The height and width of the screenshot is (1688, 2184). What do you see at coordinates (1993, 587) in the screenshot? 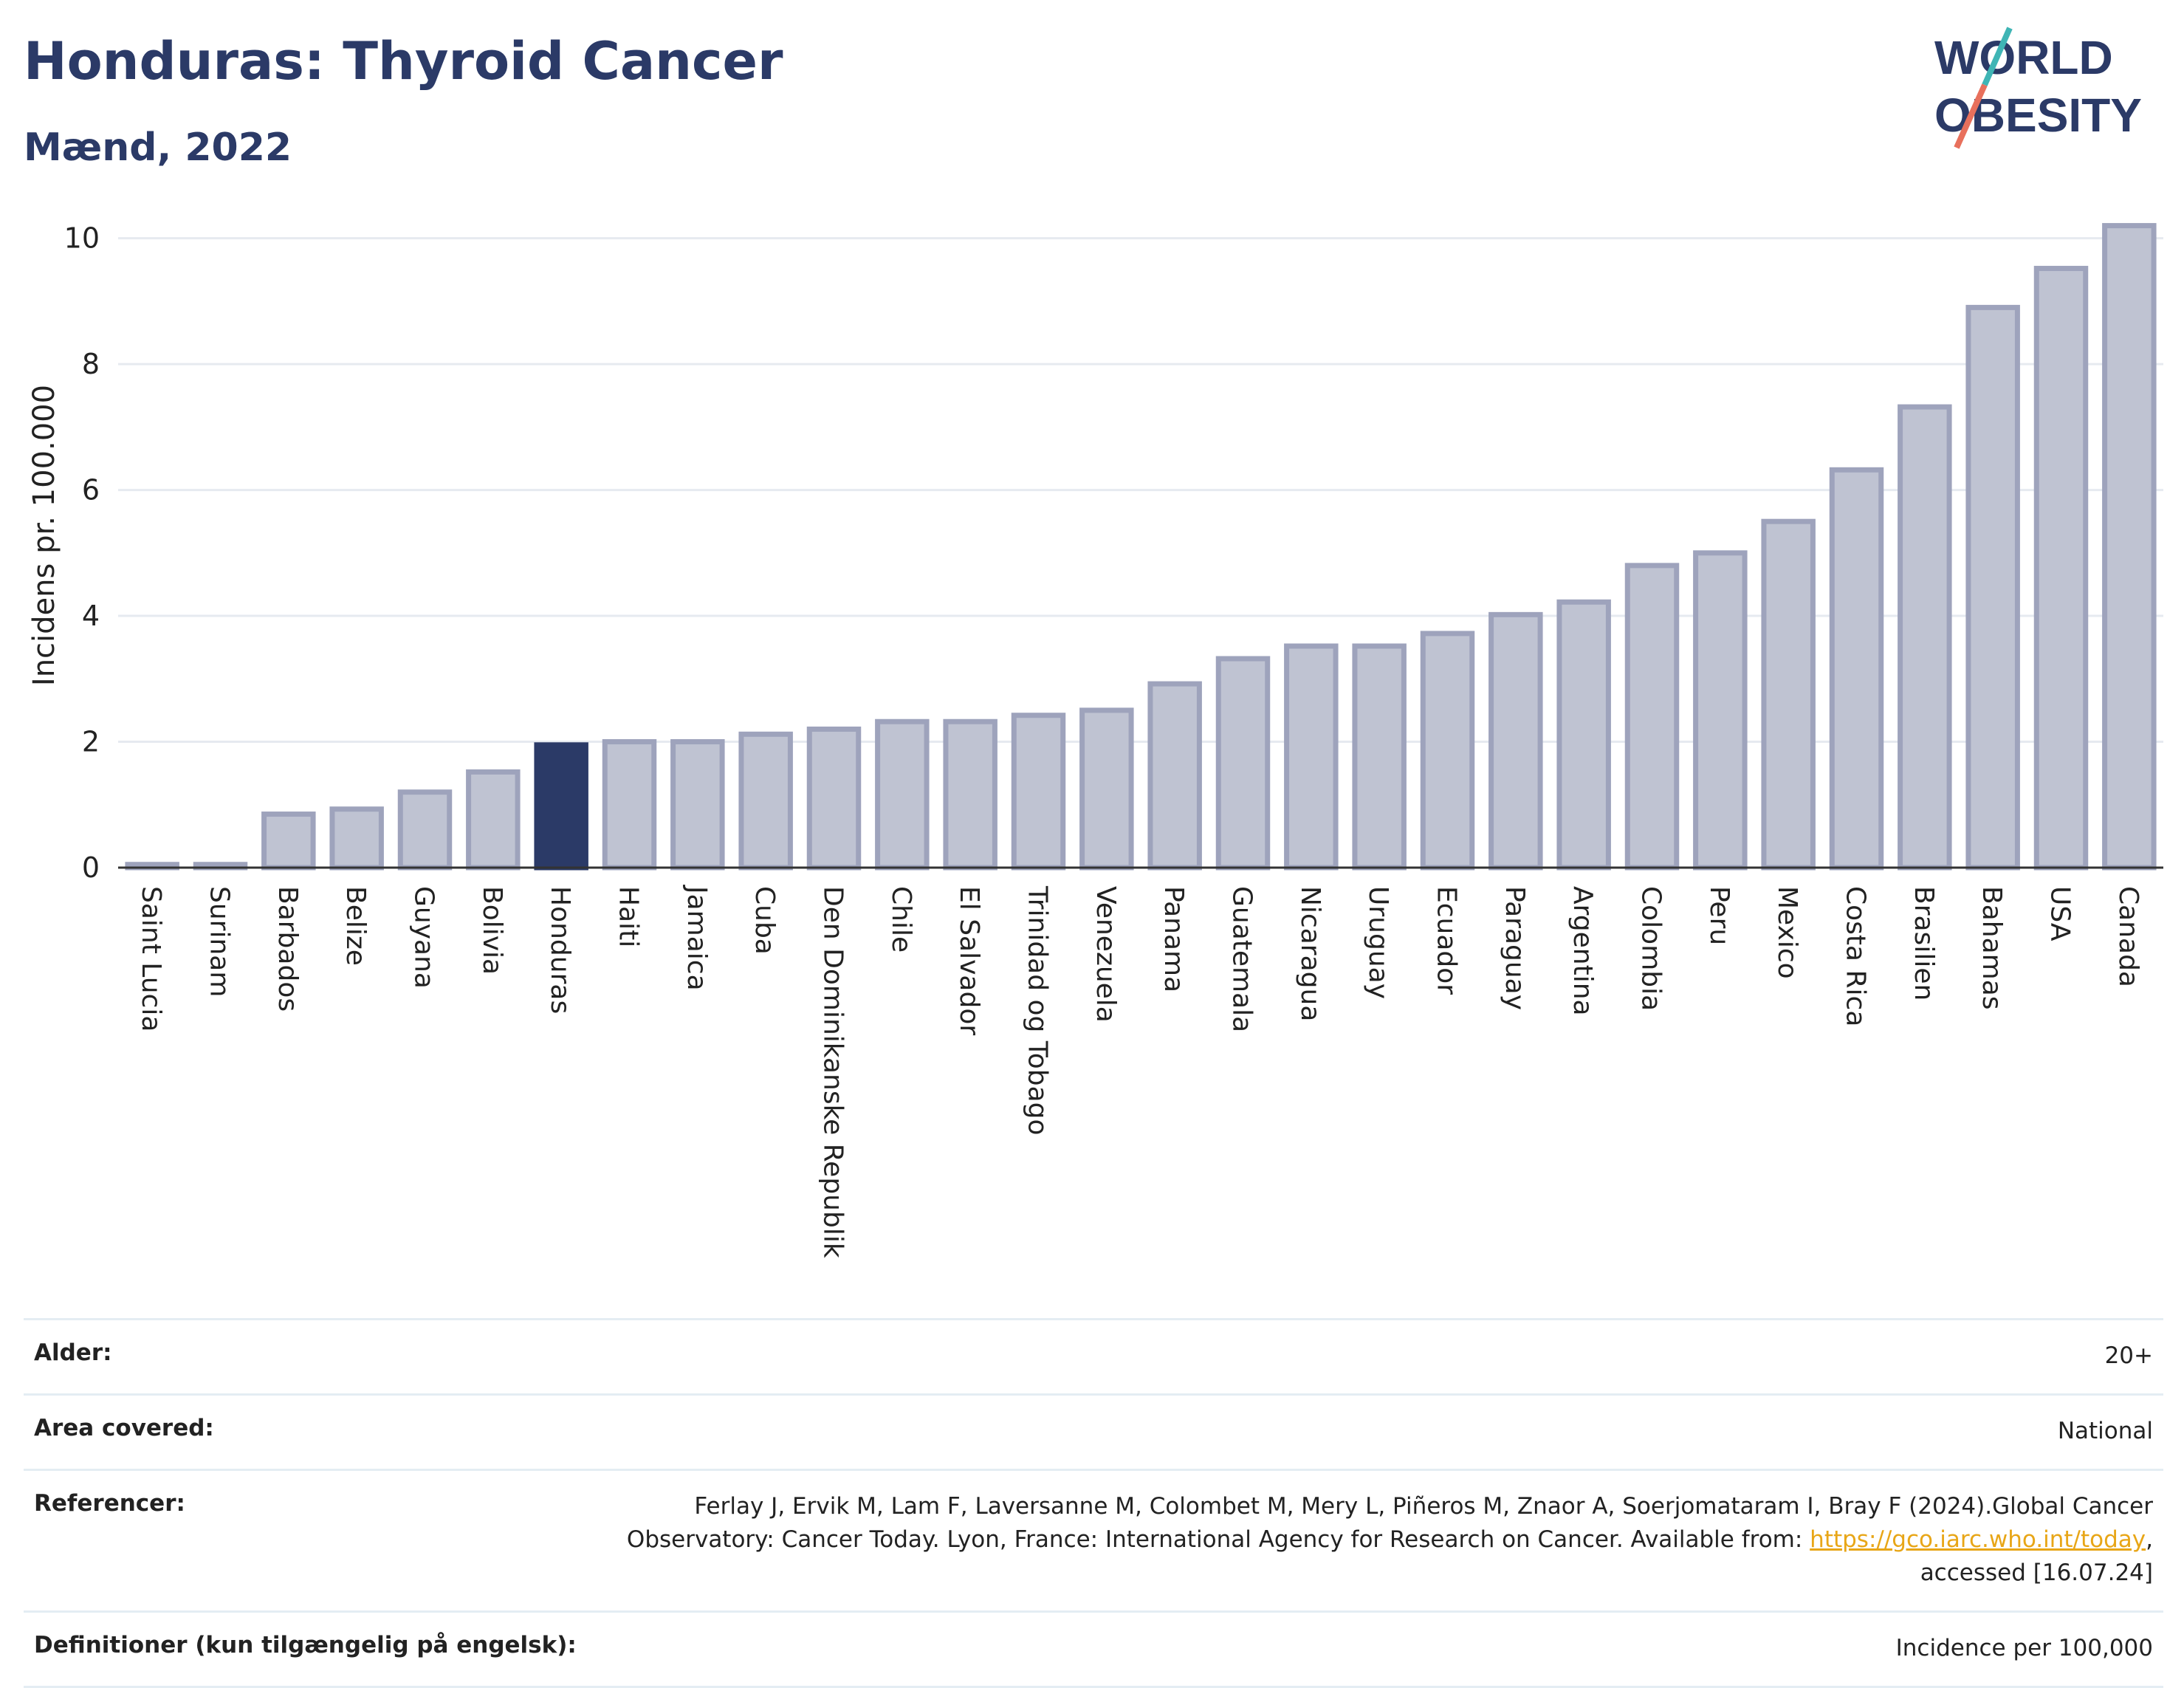
I see `bar-bahamas` at bounding box center [1993, 587].